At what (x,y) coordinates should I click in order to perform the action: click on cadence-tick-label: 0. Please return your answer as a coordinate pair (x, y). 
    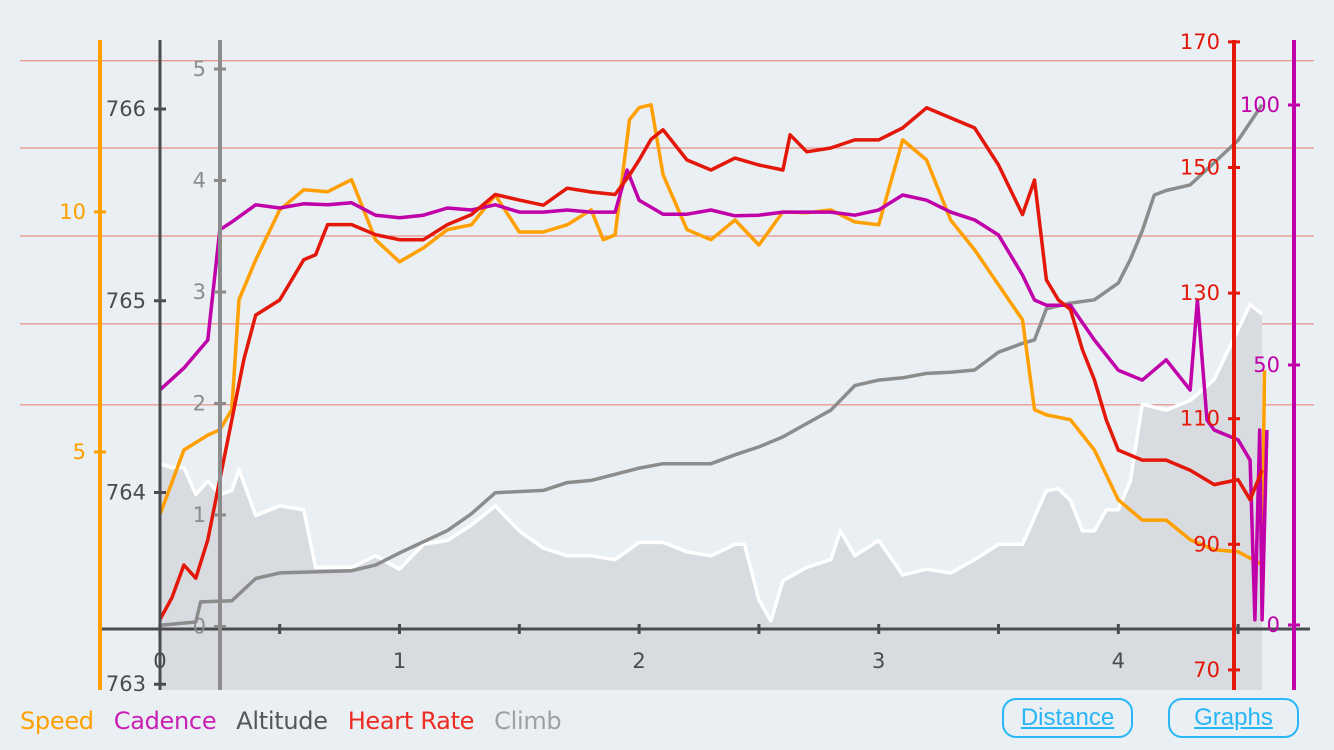
    Looking at the image, I should click on (1273, 625).